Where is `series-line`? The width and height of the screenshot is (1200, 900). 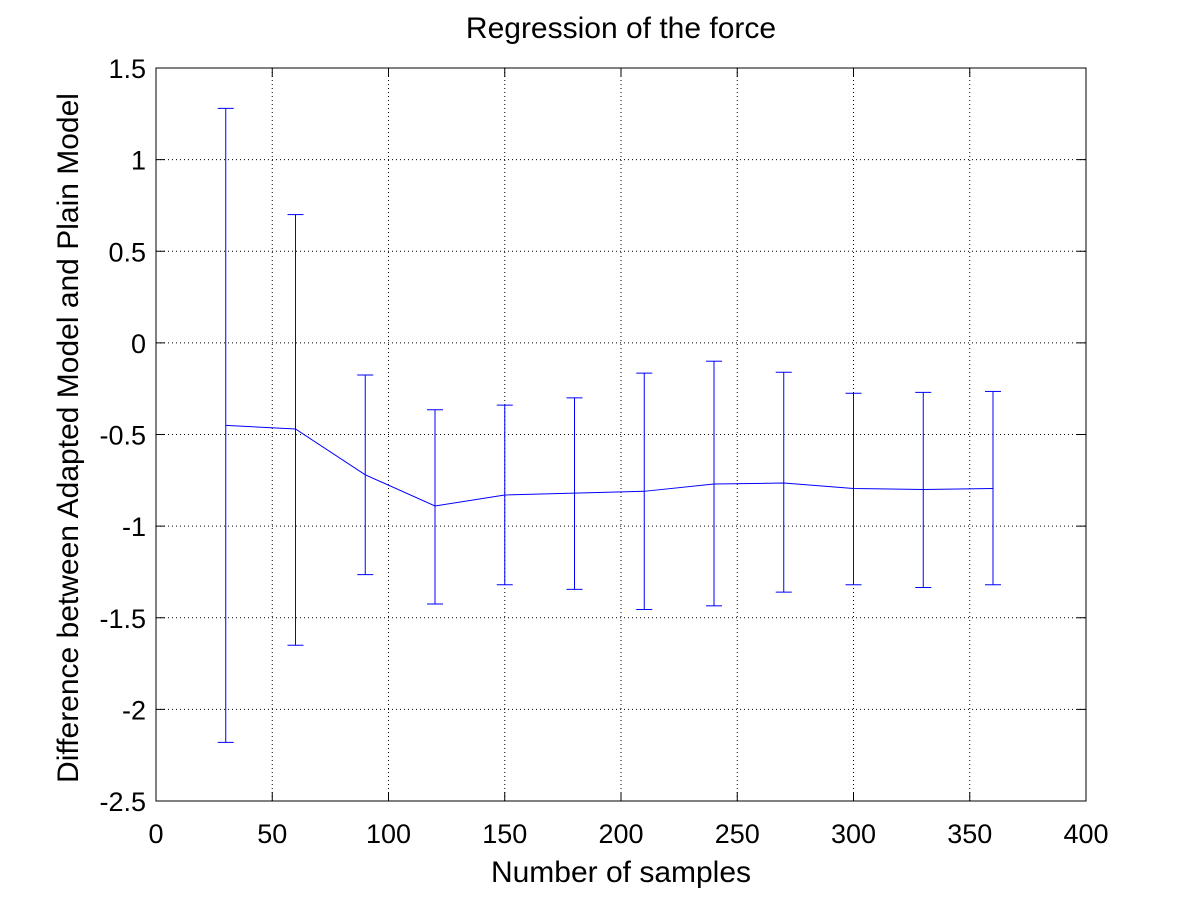 series-line is located at coordinates (609, 465).